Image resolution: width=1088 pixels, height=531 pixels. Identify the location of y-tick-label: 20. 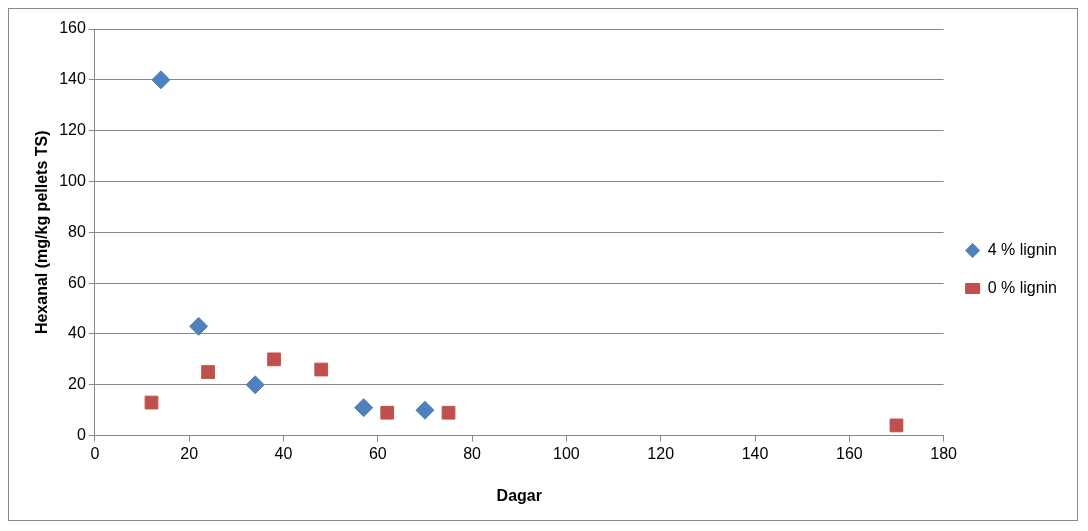
(77, 384).